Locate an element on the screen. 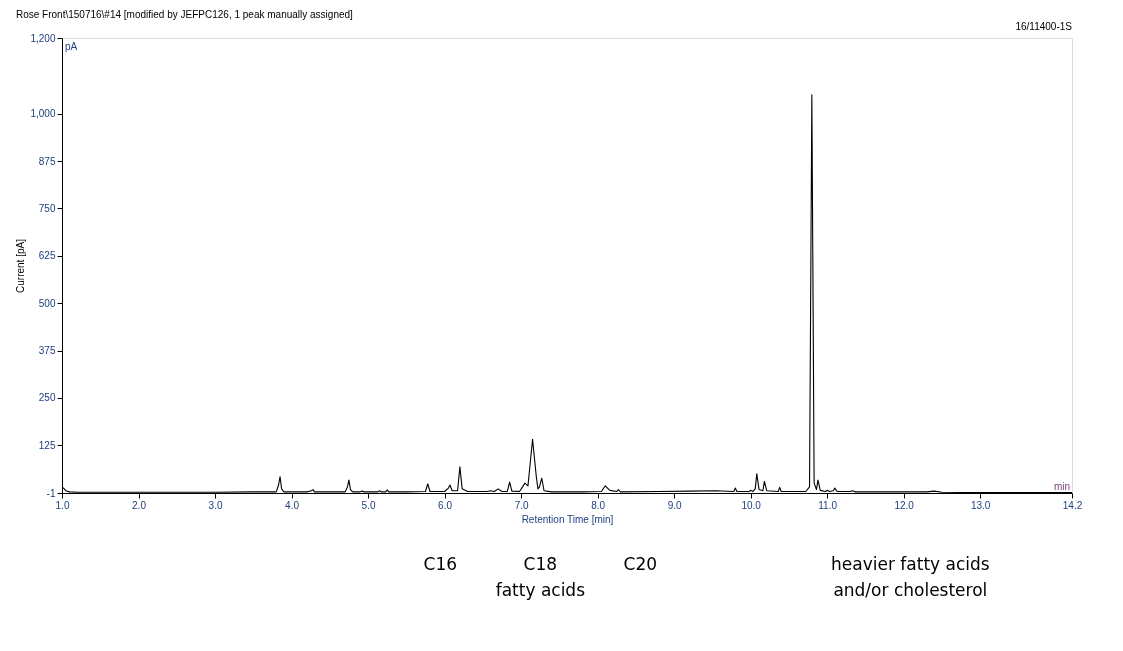  x-tick-label: 12.0 is located at coordinates (904, 505).